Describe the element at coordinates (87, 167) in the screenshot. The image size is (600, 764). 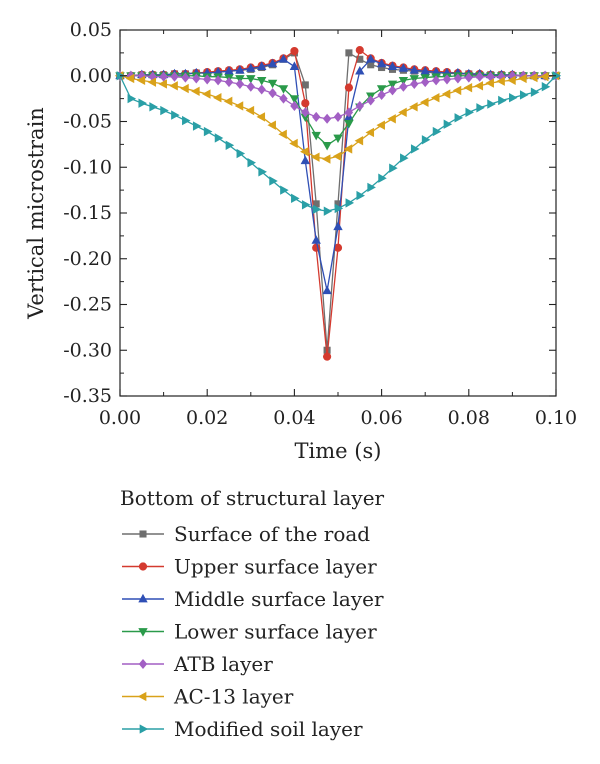
I see `y-tick-label: -0.10` at that location.